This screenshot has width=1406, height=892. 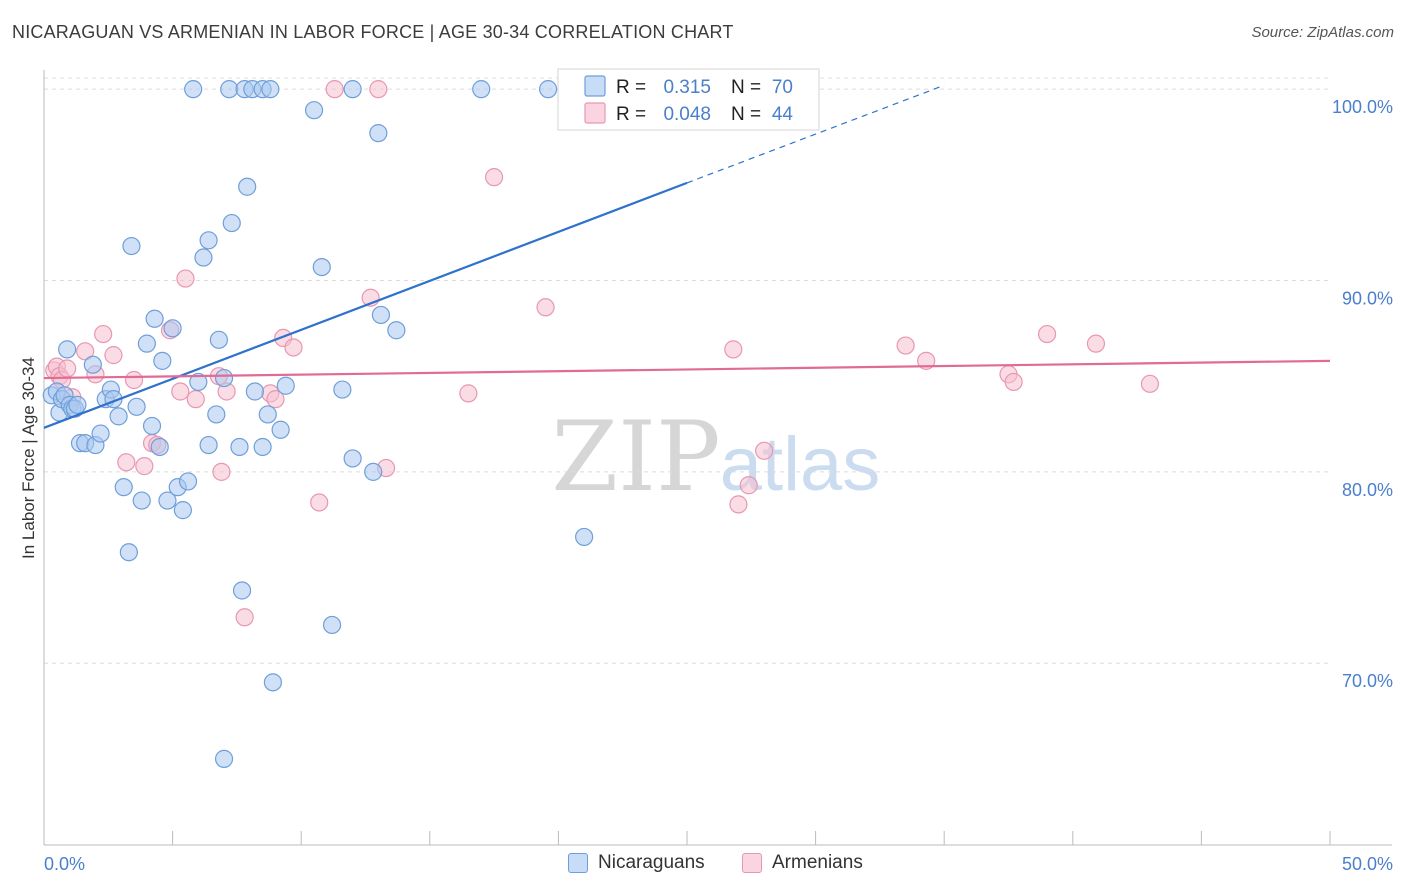 What do you see at coordinates (783, 114) in the screenshot?
I see `stats-n-value: 44` at bounding box center [783, 114].